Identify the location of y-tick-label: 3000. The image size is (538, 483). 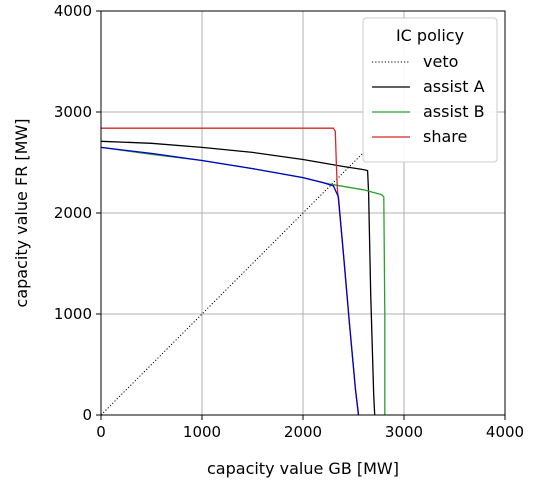
(73, 112).